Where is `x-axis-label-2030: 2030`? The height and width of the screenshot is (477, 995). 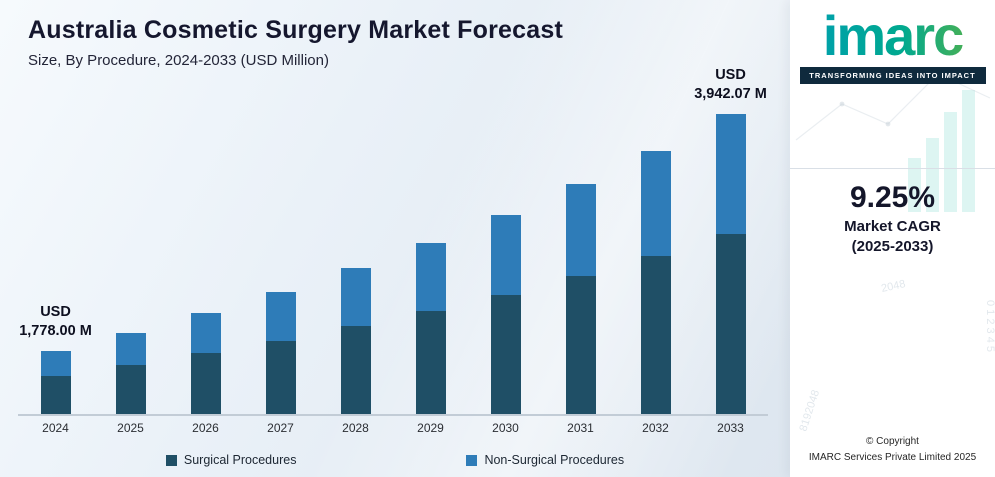
x-axis-label-2030: 2030 is located at coordinates (505, 428).